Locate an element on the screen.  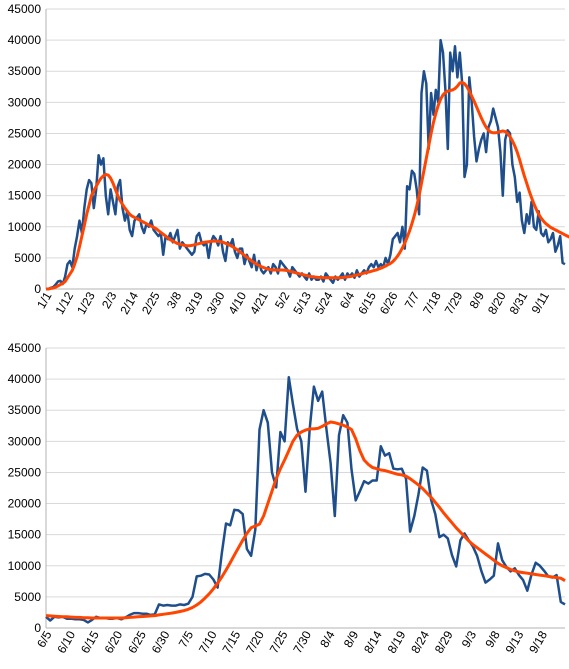
x-tick-label: 1/12 is located at coordinates (64, 303).